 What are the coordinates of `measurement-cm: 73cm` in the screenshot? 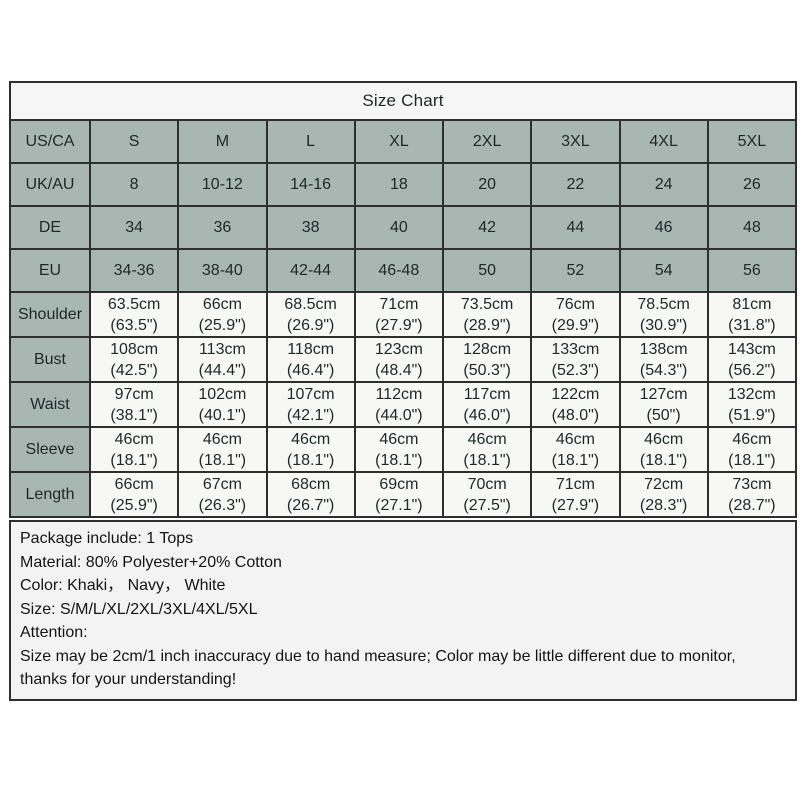 It's located at (752, 484).